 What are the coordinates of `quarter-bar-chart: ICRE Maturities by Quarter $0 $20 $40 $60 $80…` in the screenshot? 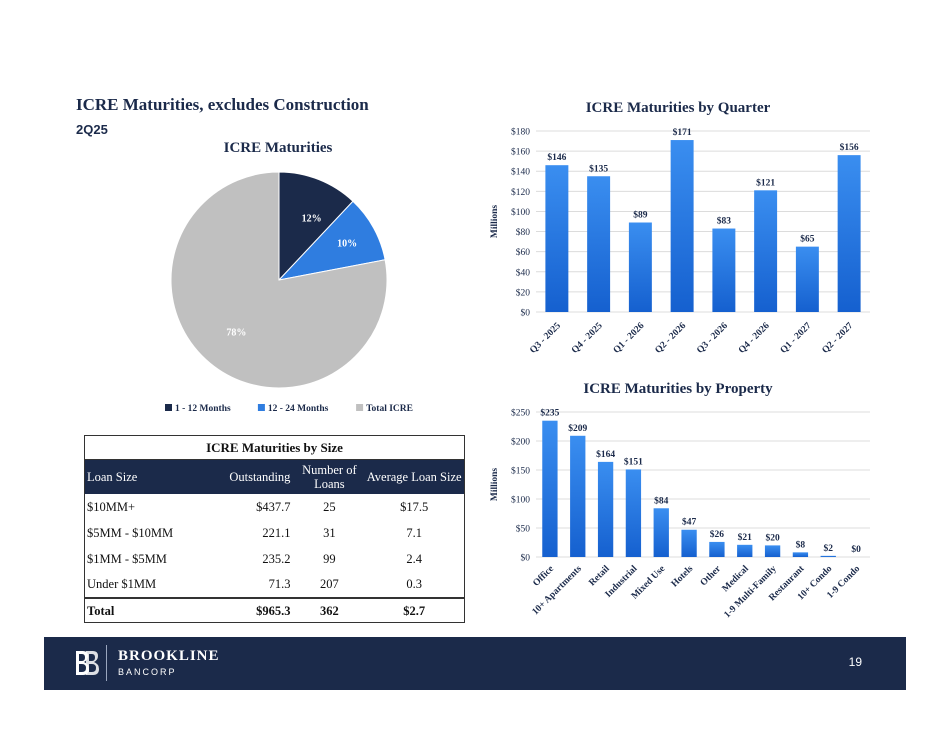 It's located at (680, 228).